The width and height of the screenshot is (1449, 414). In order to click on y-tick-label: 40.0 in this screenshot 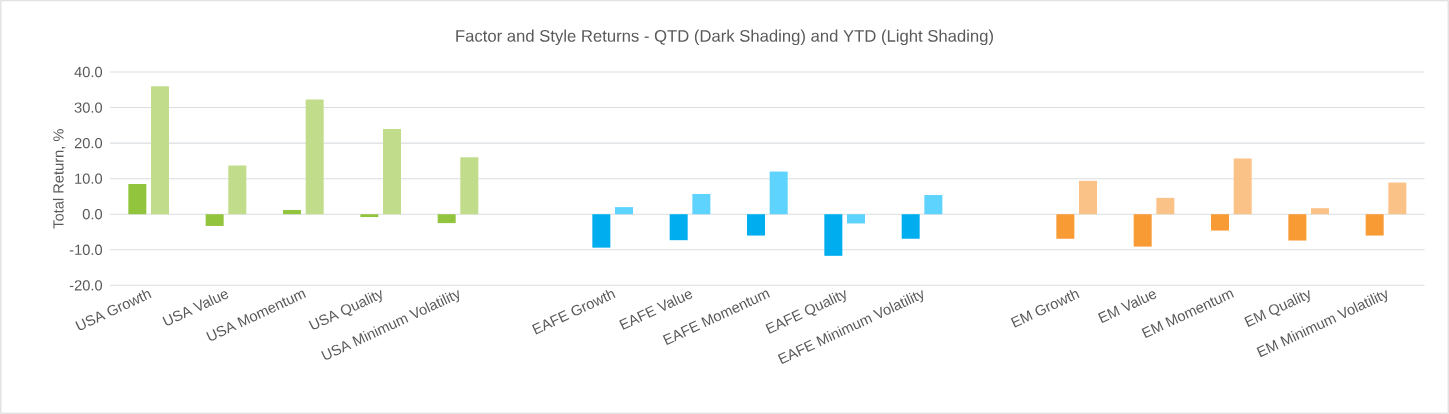, I will do `click(88, 72)`.